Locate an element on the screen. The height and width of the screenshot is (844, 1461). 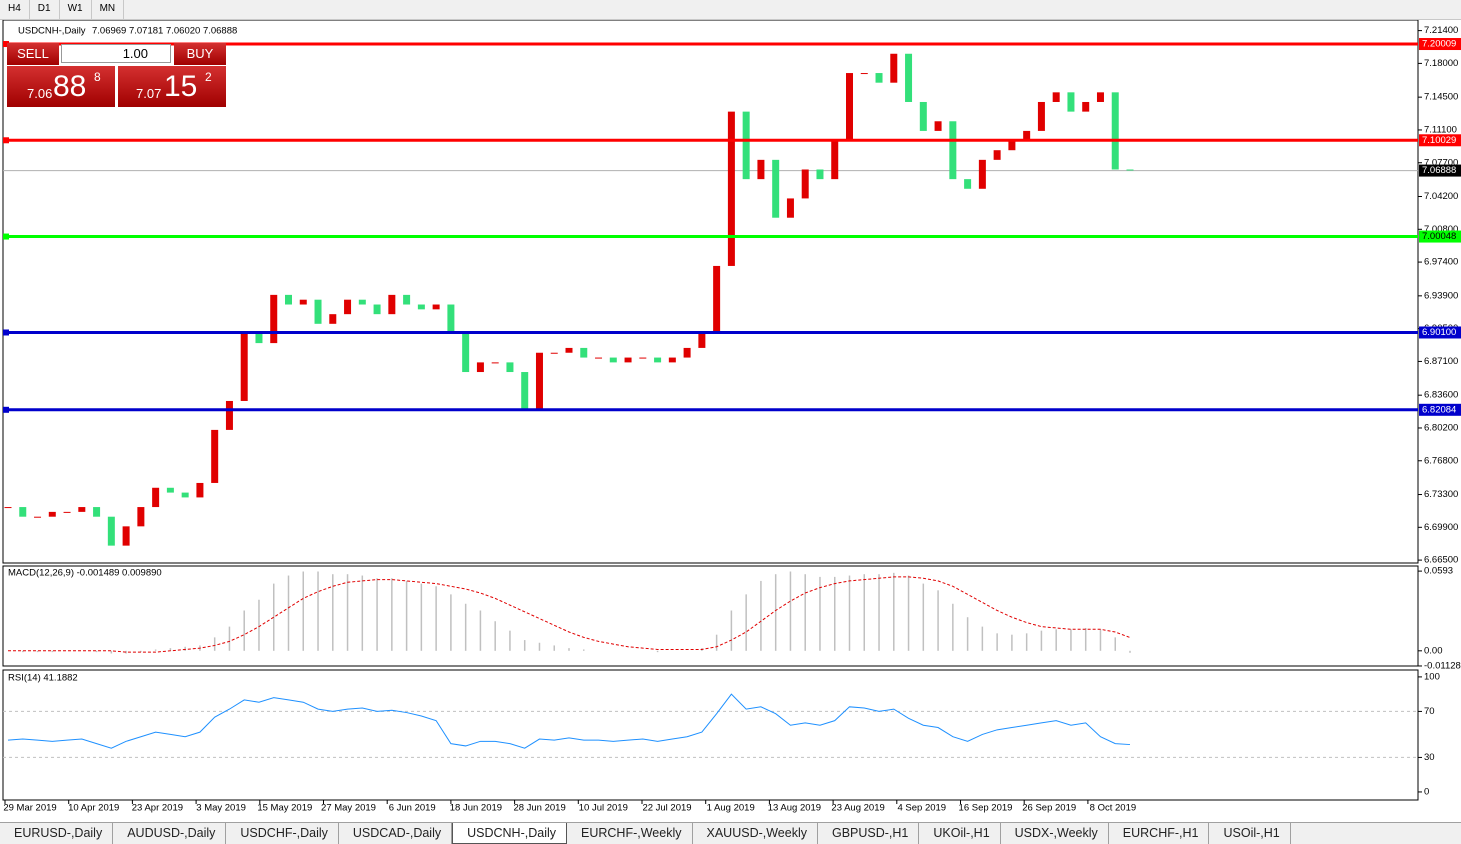
macd-title: MACD(12,26,9) -0.001489 0.009890 is located at coordinates (85, 573).